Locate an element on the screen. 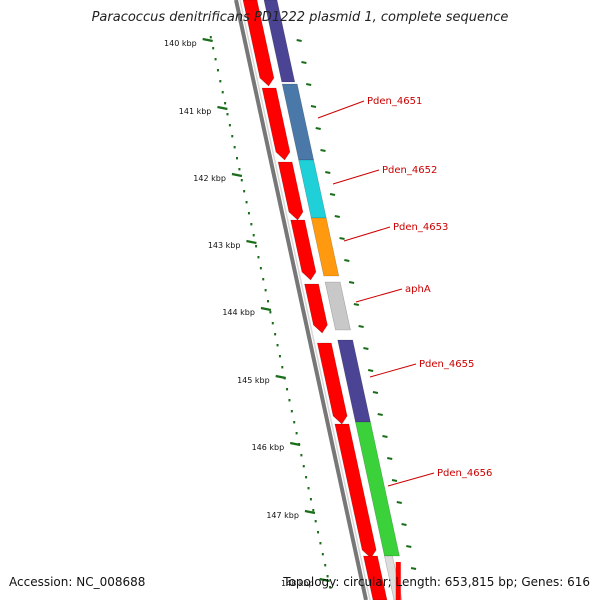  ruler-tick-label: 147 kbp is located at coordinates (282, 515).